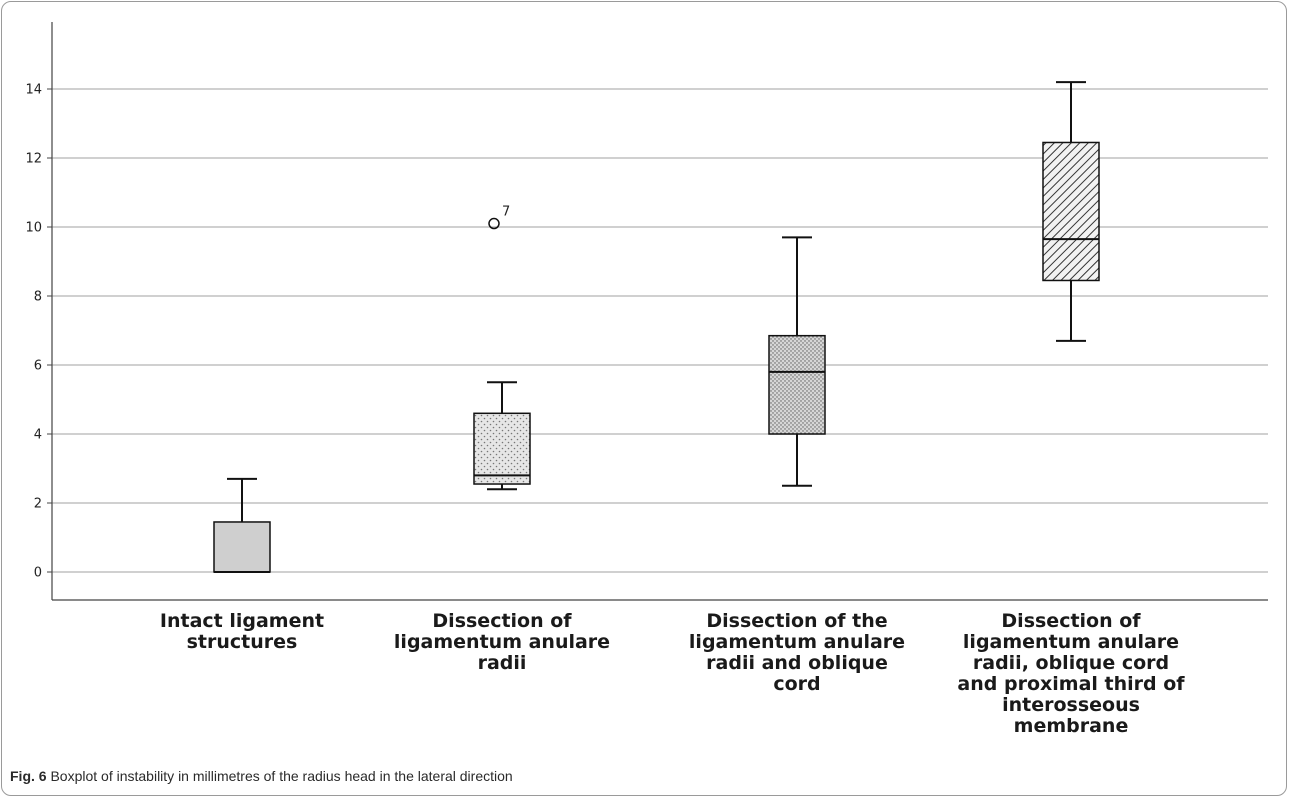  What do you see at coordinates (38, 435) in the screenshot?
I see `y-tick-label: 4` at bounding box center [38, 435].